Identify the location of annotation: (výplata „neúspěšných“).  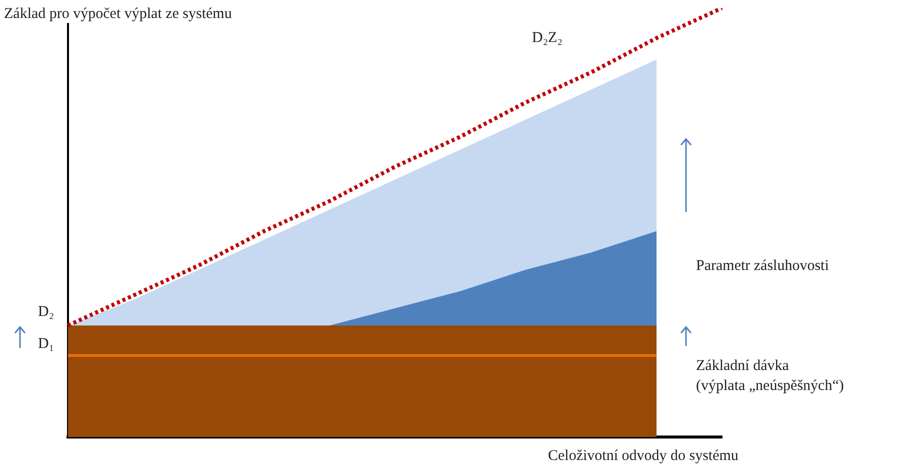
(770, 386).